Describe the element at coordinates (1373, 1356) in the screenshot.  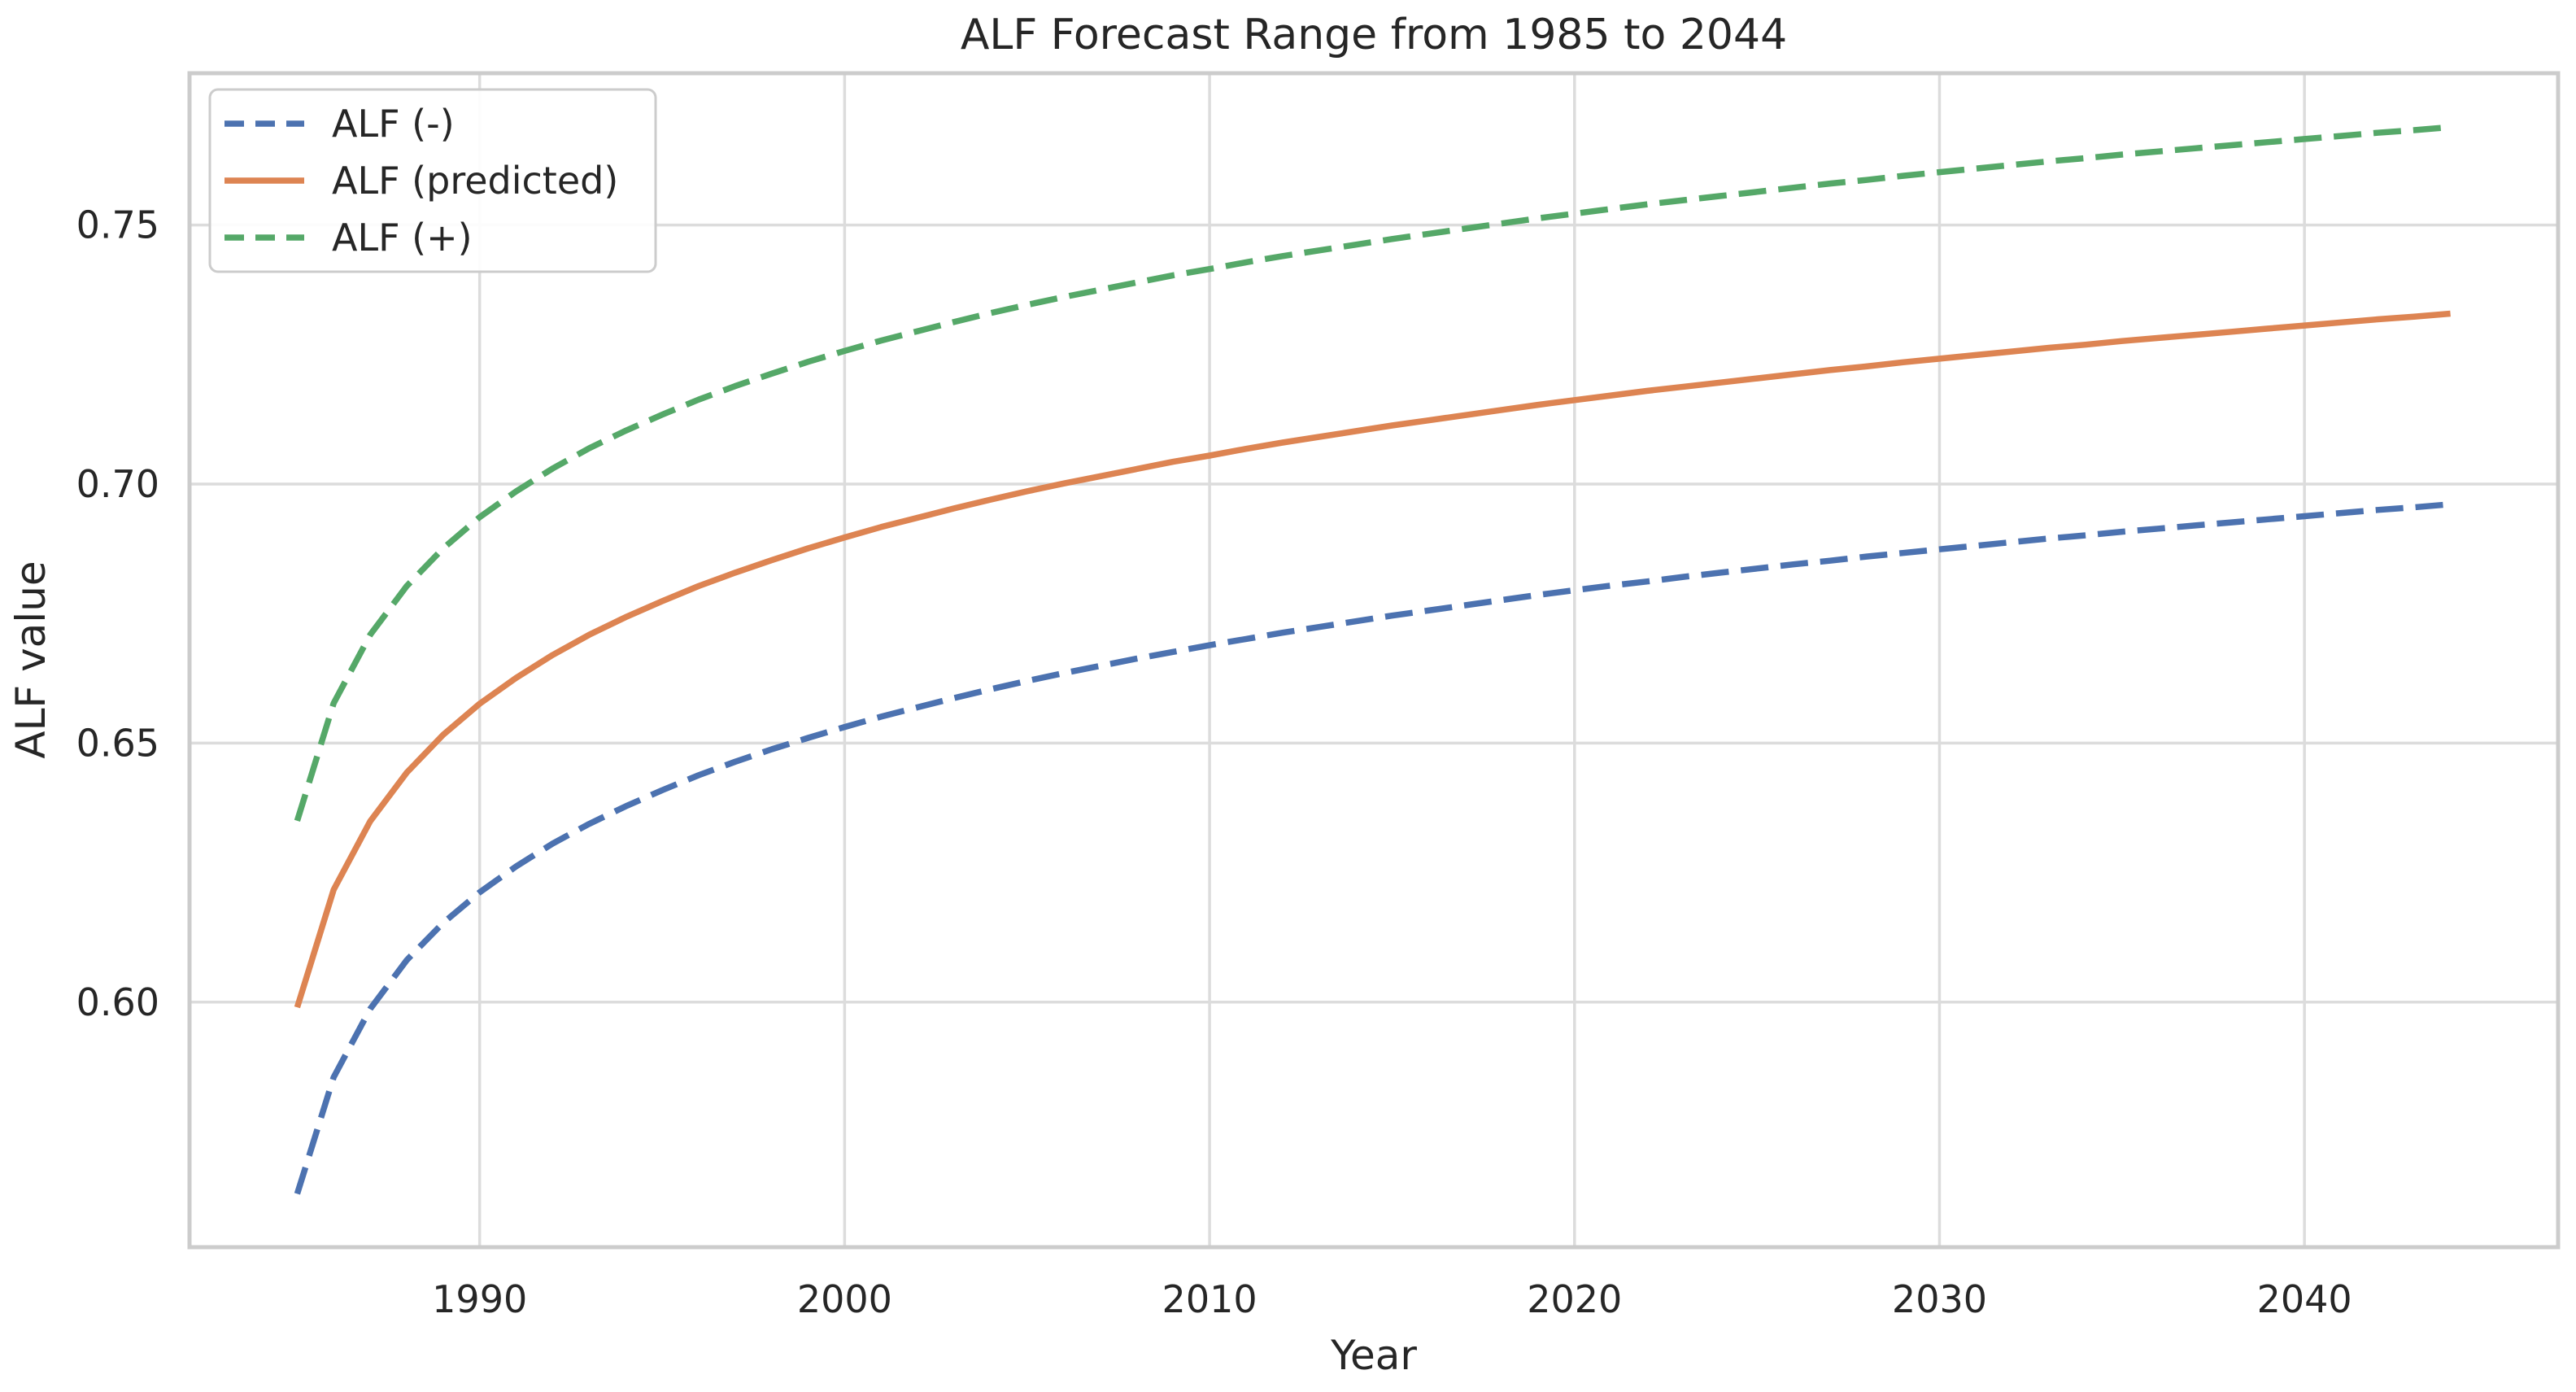
I see `x-axis-label: Year` at that location.